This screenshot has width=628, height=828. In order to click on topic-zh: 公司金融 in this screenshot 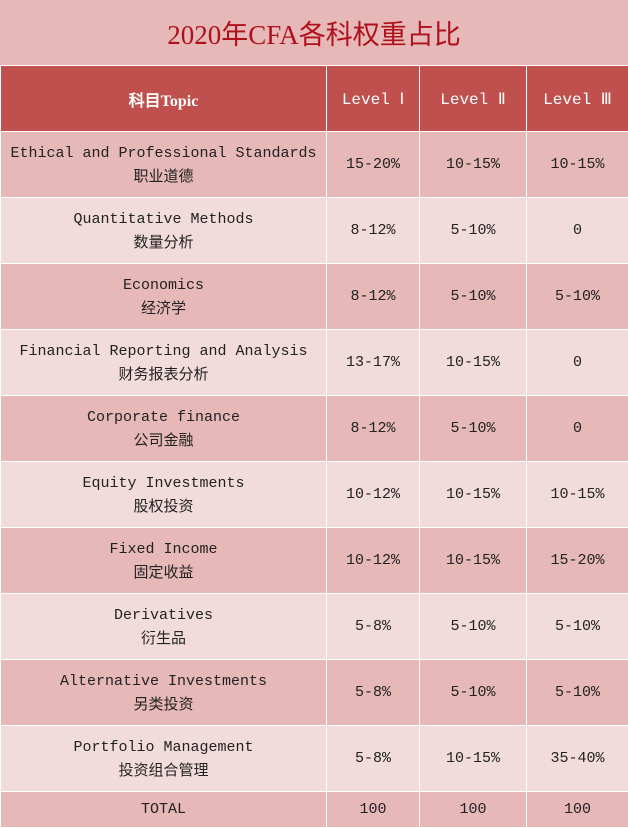, I will do `click(163, 439)`.